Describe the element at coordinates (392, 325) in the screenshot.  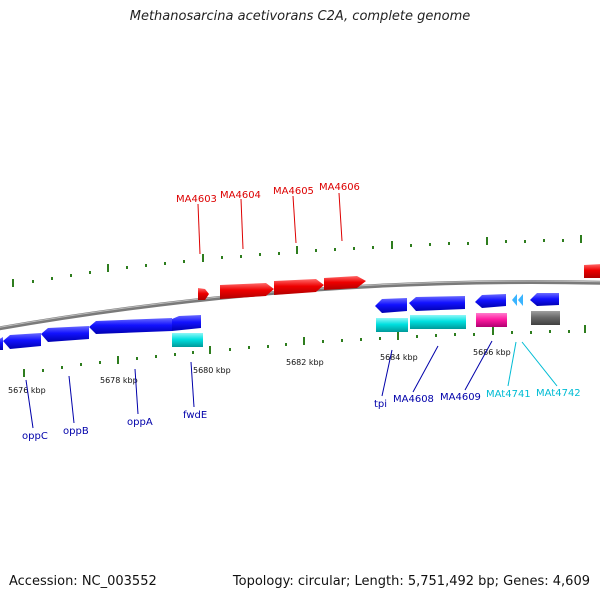
I see `feature-tpi-inner` at that location.